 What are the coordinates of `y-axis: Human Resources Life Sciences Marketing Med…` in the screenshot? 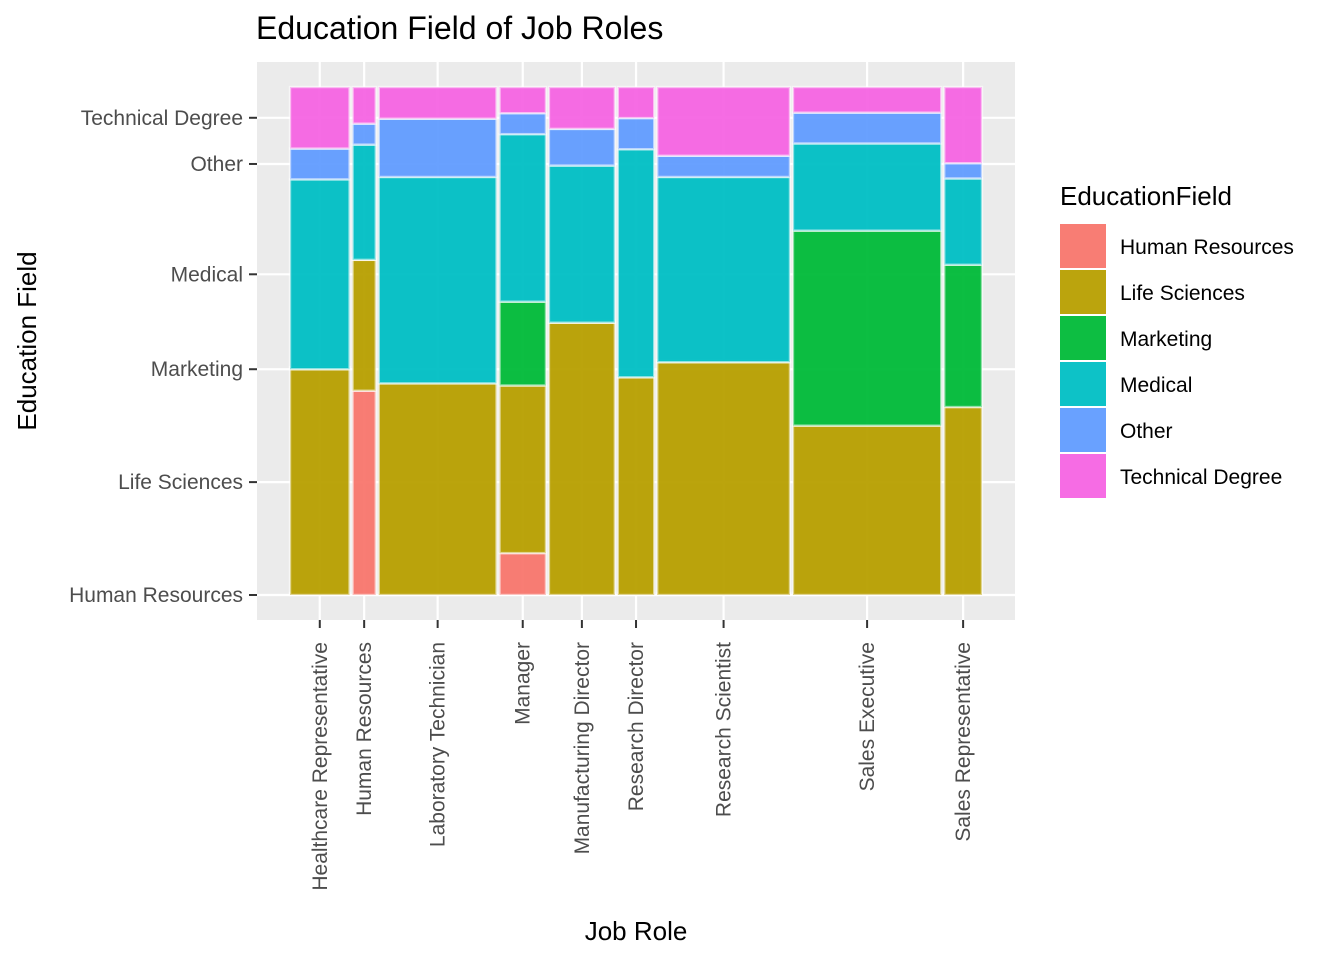 It's located at (163, 357).